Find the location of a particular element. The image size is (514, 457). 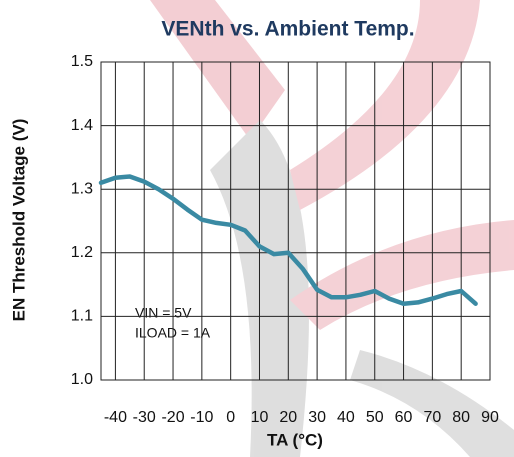

y-tick-label: 1.0 is located at coordinates (82, 379).